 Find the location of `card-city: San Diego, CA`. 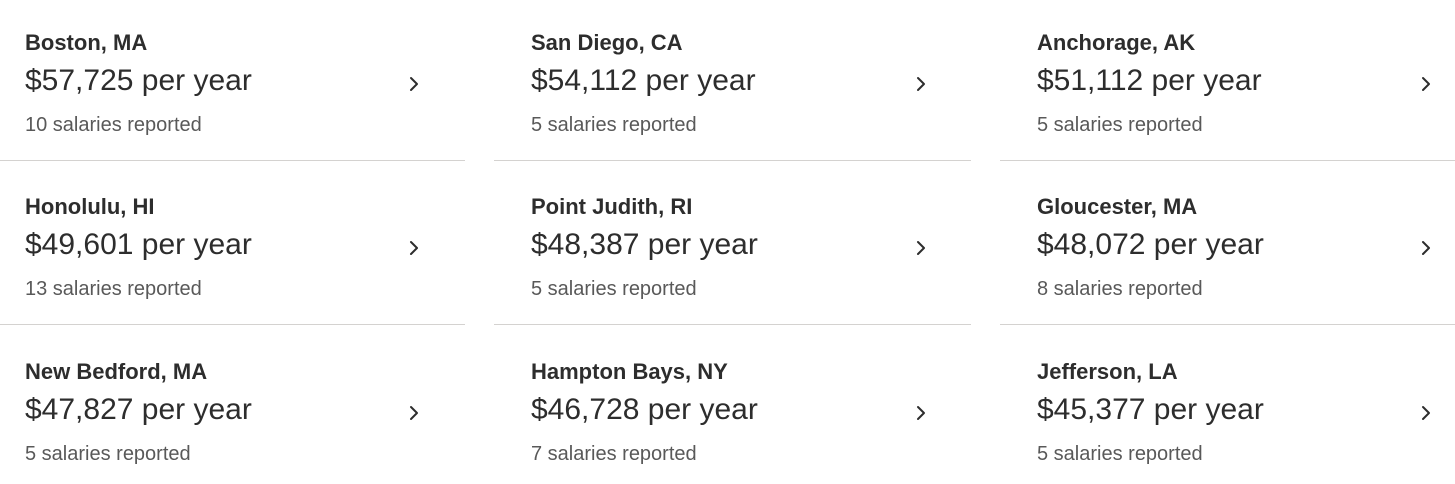

card-city: San Diego, CA is located at coordinates (607, 42).